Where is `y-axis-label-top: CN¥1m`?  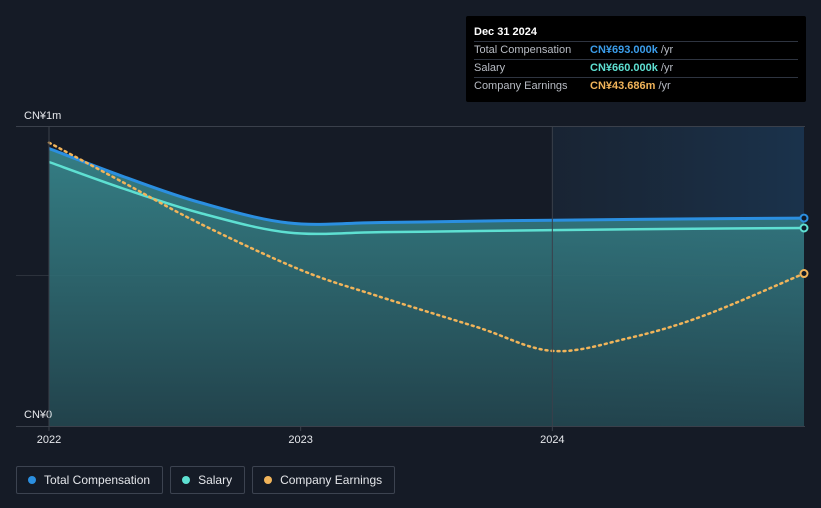
y-axis-label-top: CN¥1m is located at coordinates (42, 116).